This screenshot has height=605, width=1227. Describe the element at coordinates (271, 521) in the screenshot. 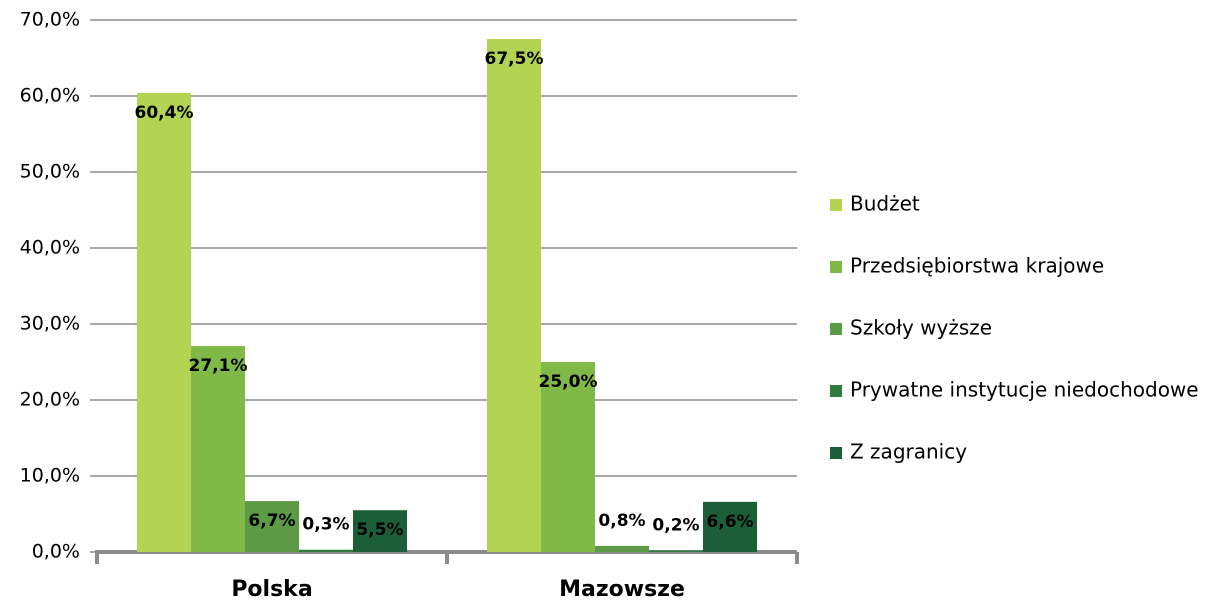

I see `data-label: 6,7%` at that location.